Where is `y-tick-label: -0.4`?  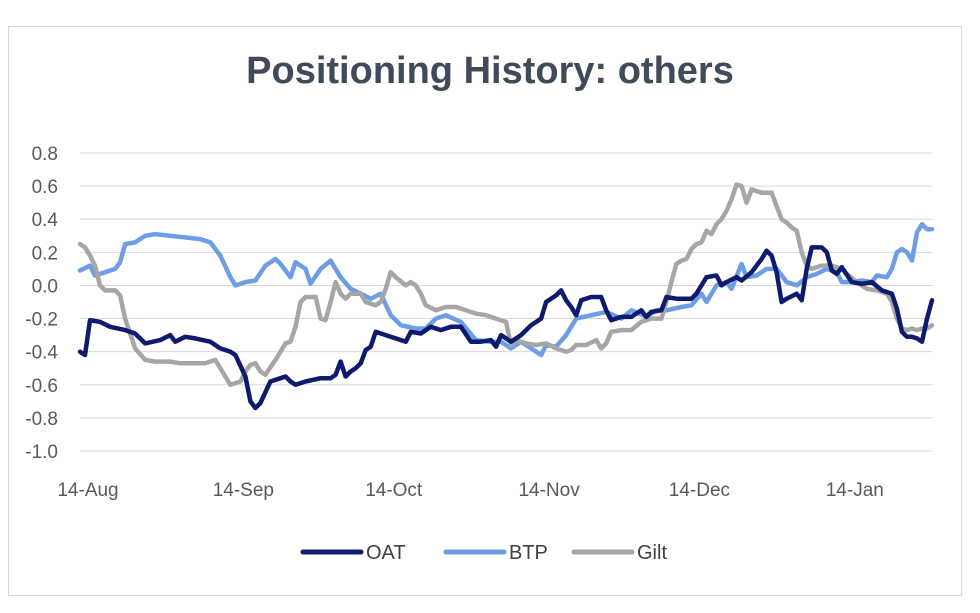 y-tick-label: -0.4 is located at coordinates (41, 353).